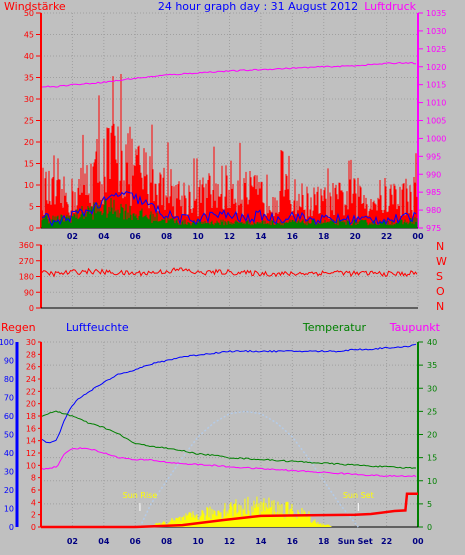 Image resolution: width=465 pixels, height=555 pixels. What do you see at coordinates (29, 185) in the screenshot?
I see `wind-y-tick-label: 10` at bounding box center [29, 185].